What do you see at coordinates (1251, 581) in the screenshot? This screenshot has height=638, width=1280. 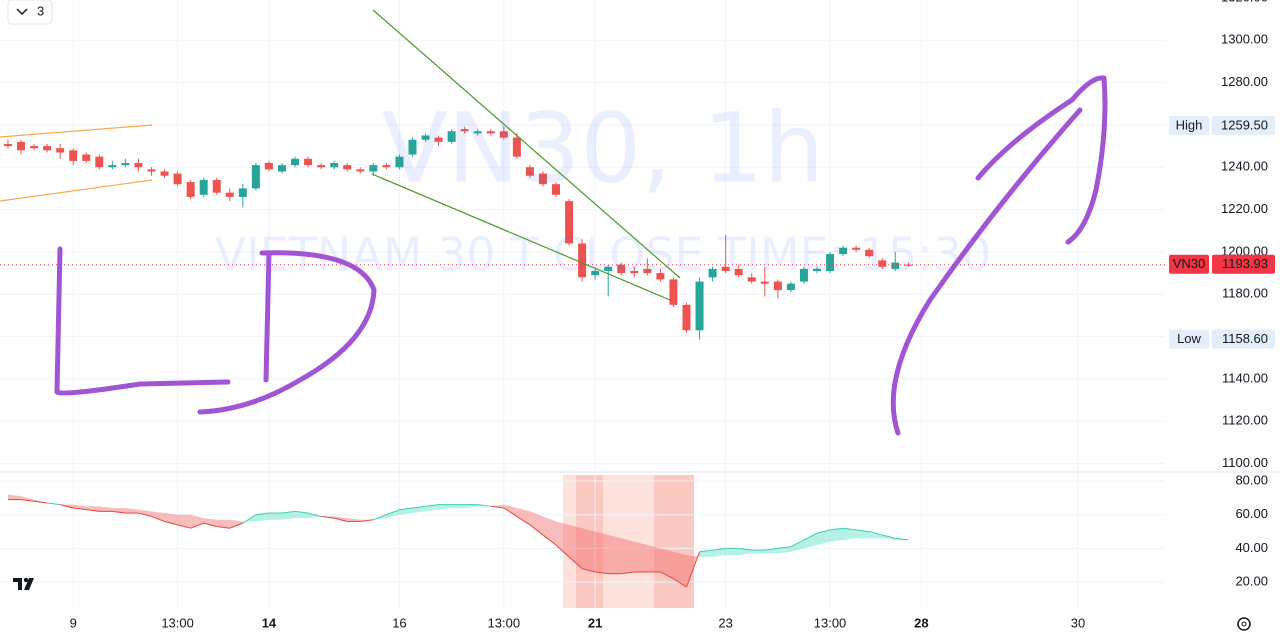 I see `y-tick-label: 20.00` at bounding box center [1251, 581].